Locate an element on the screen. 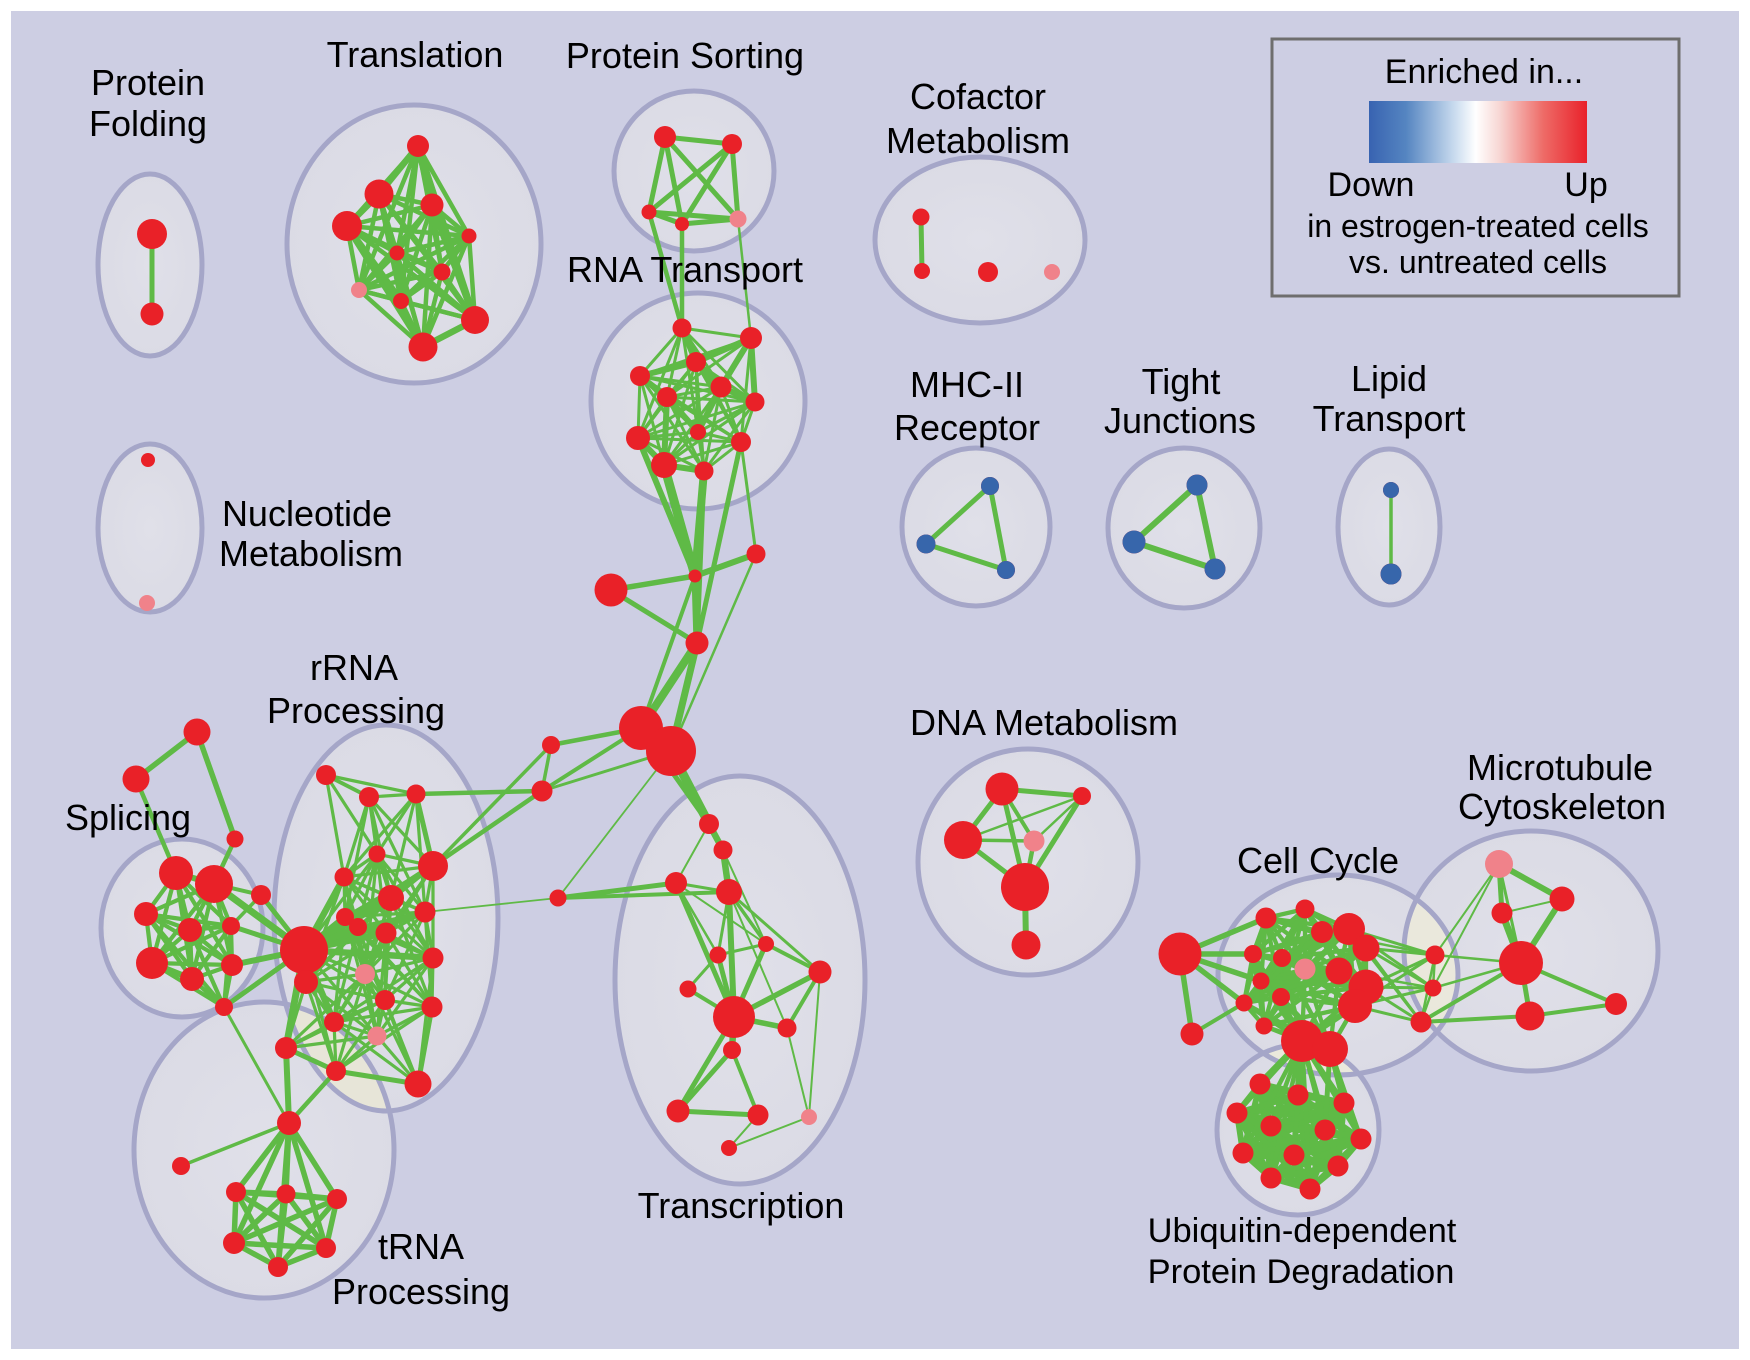  svg-text: Down is located at coordinates (1371, 185).